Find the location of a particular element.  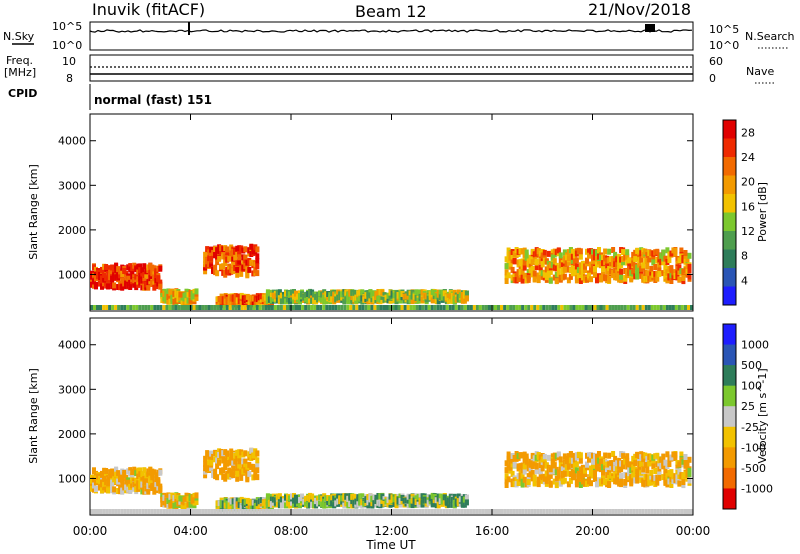

power-ylabel: Slant Range [km] is located at coordinates (33, 212).